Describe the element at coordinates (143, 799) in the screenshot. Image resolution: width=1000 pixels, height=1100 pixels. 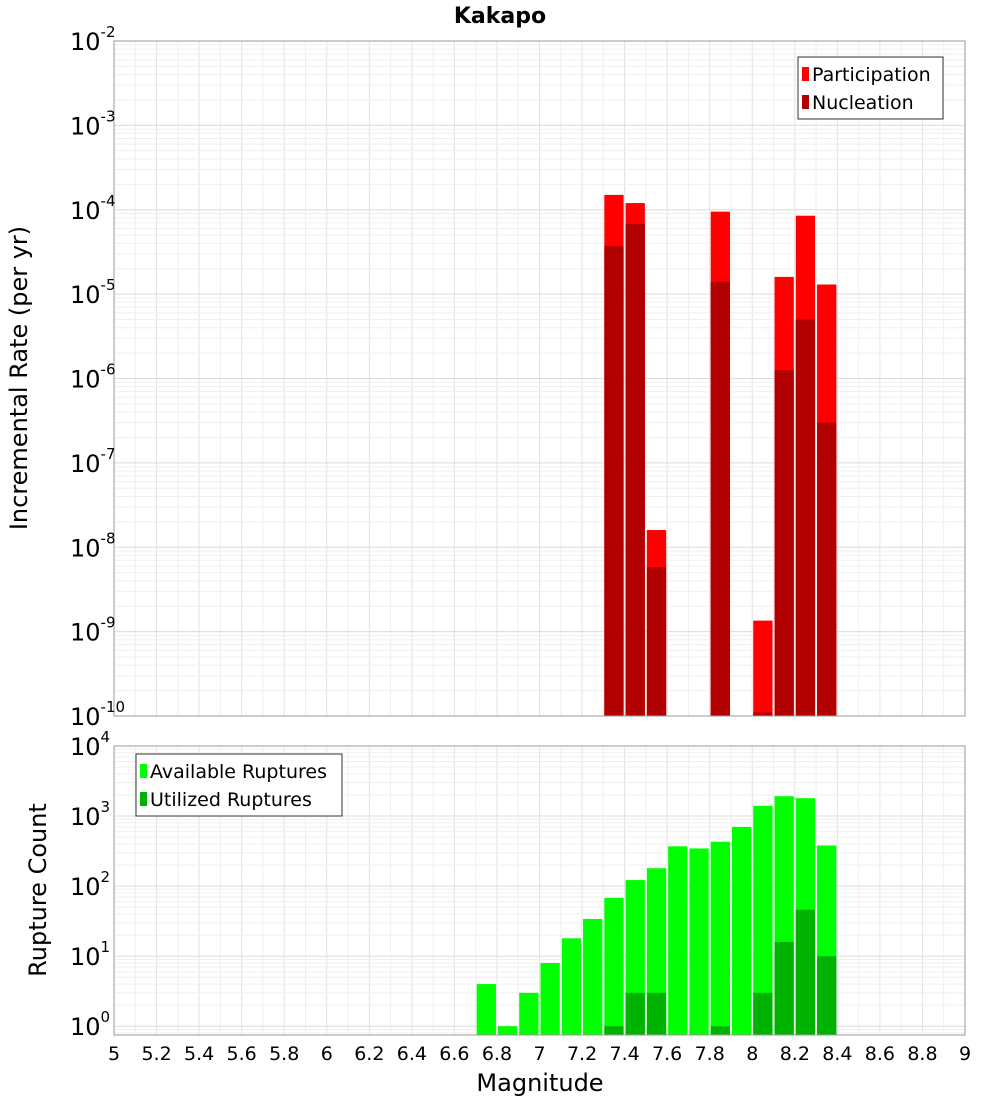
I see `bottom-legend-swatch-utilized-ruptures` at that location.